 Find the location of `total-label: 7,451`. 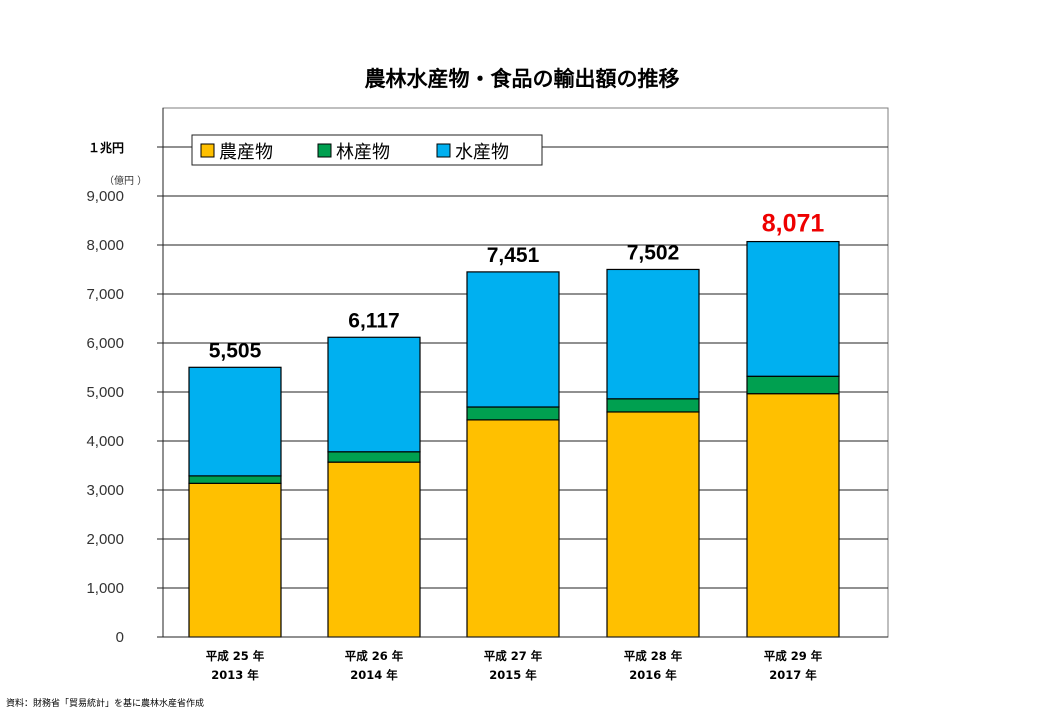

total-label: 7,451 is located at coordinates (513, 255).